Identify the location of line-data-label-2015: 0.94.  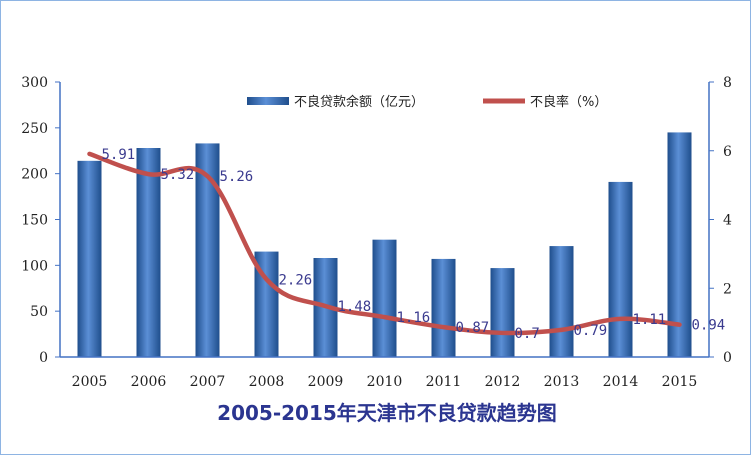
(709, 326).